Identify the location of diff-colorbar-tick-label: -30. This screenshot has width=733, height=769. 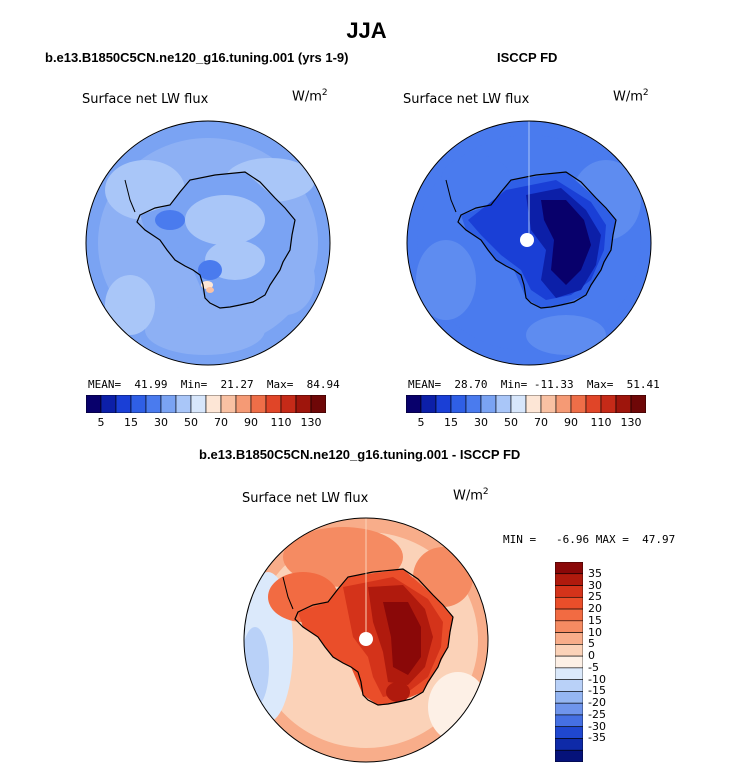
(597, 726).